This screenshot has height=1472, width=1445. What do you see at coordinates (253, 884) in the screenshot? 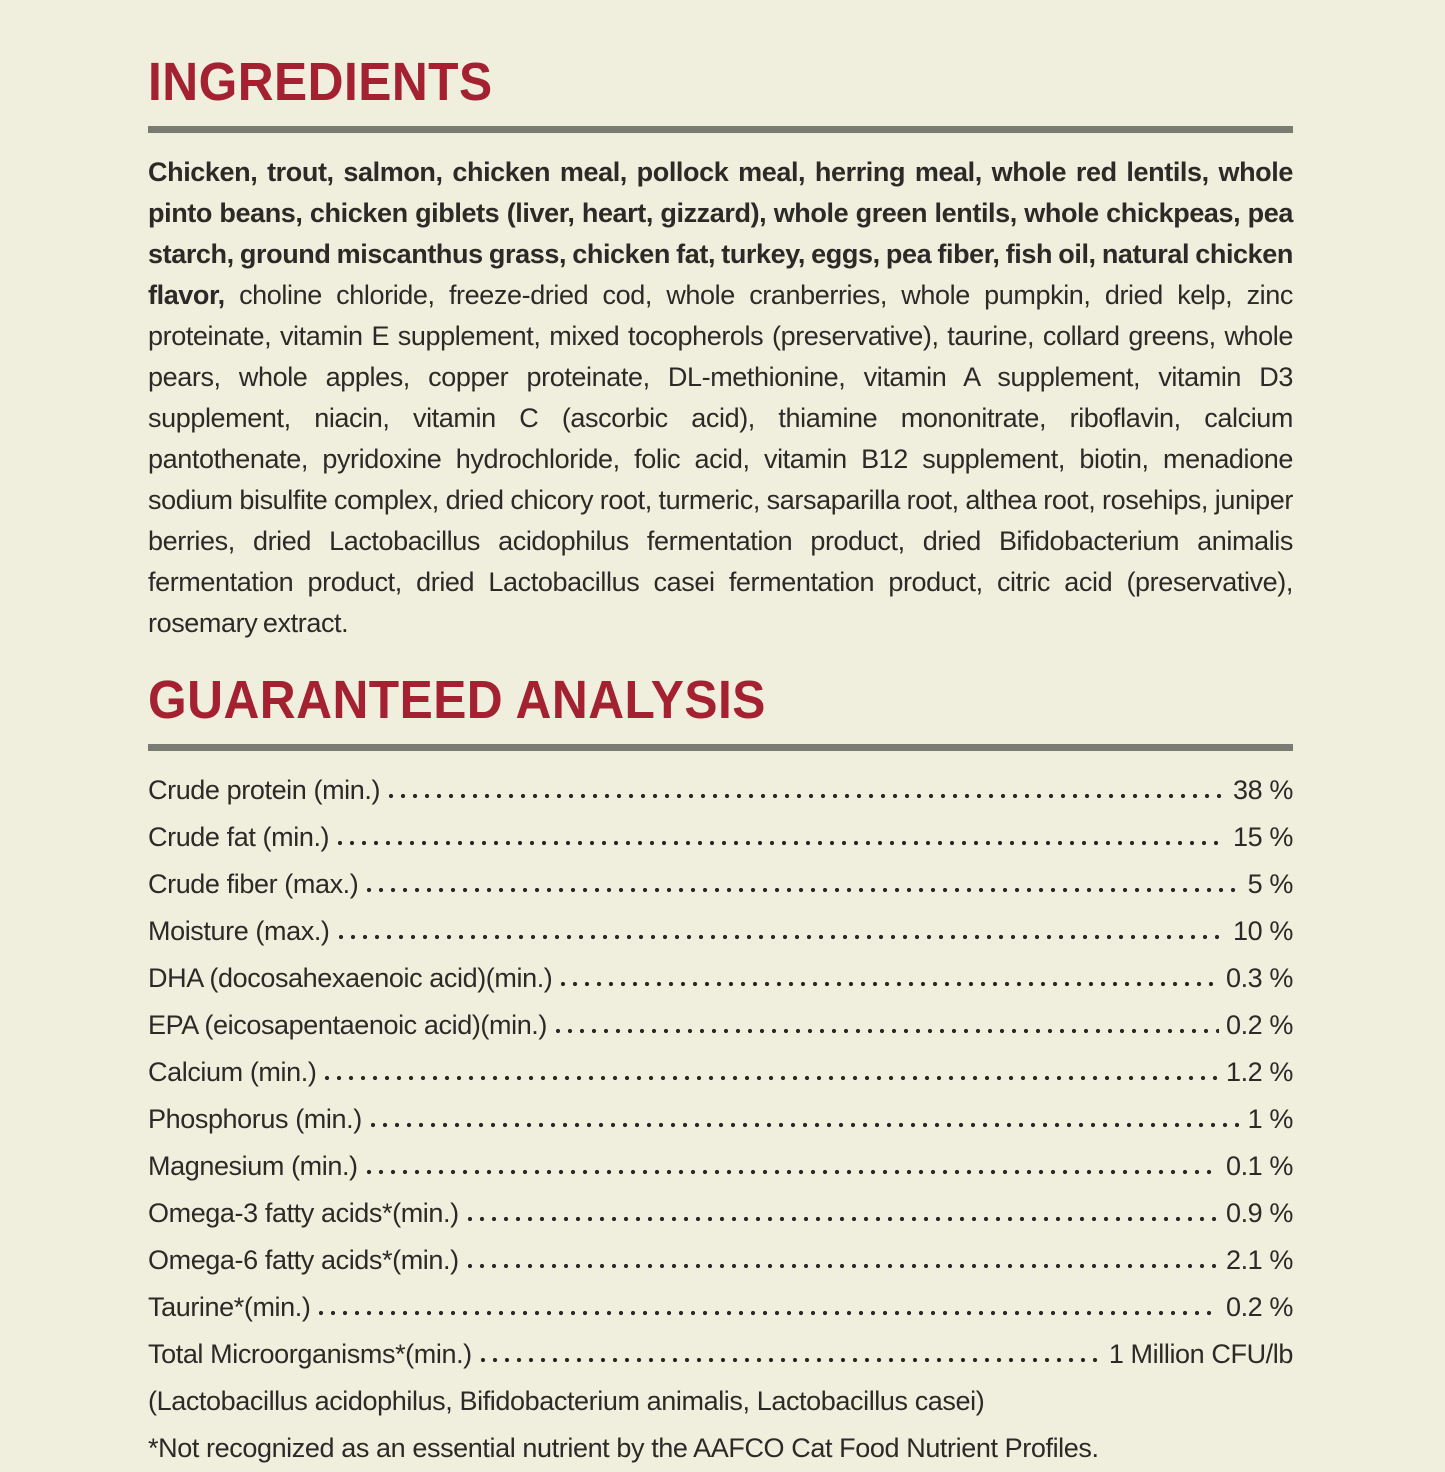
I see `analysis-row-label: Crude fiber (max.)` at bounding box center [253, 884].